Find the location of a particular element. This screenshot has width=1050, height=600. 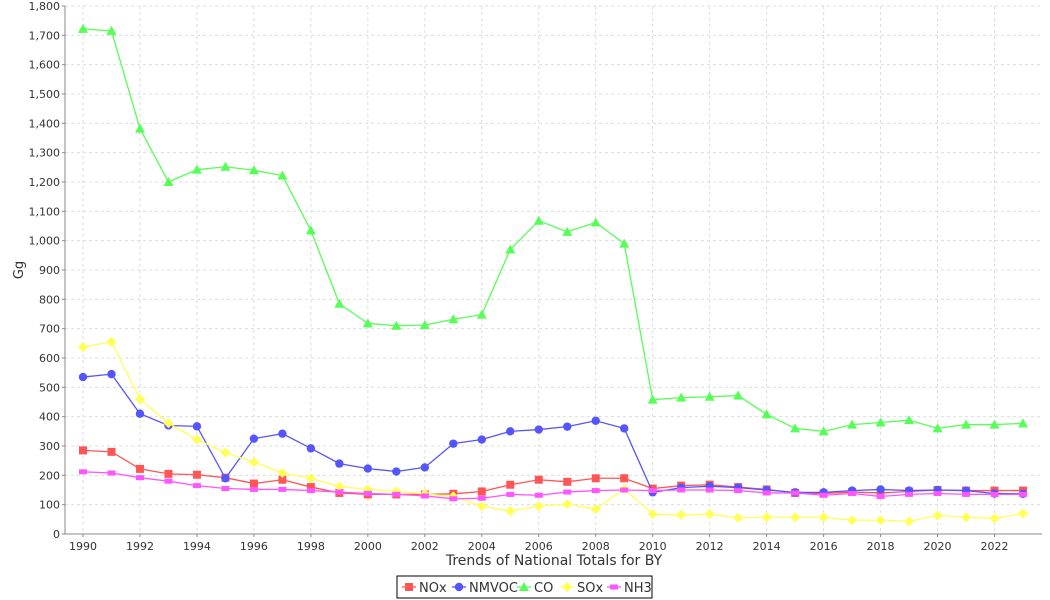

series-line-nh3 is located at coordinates (552, 485).